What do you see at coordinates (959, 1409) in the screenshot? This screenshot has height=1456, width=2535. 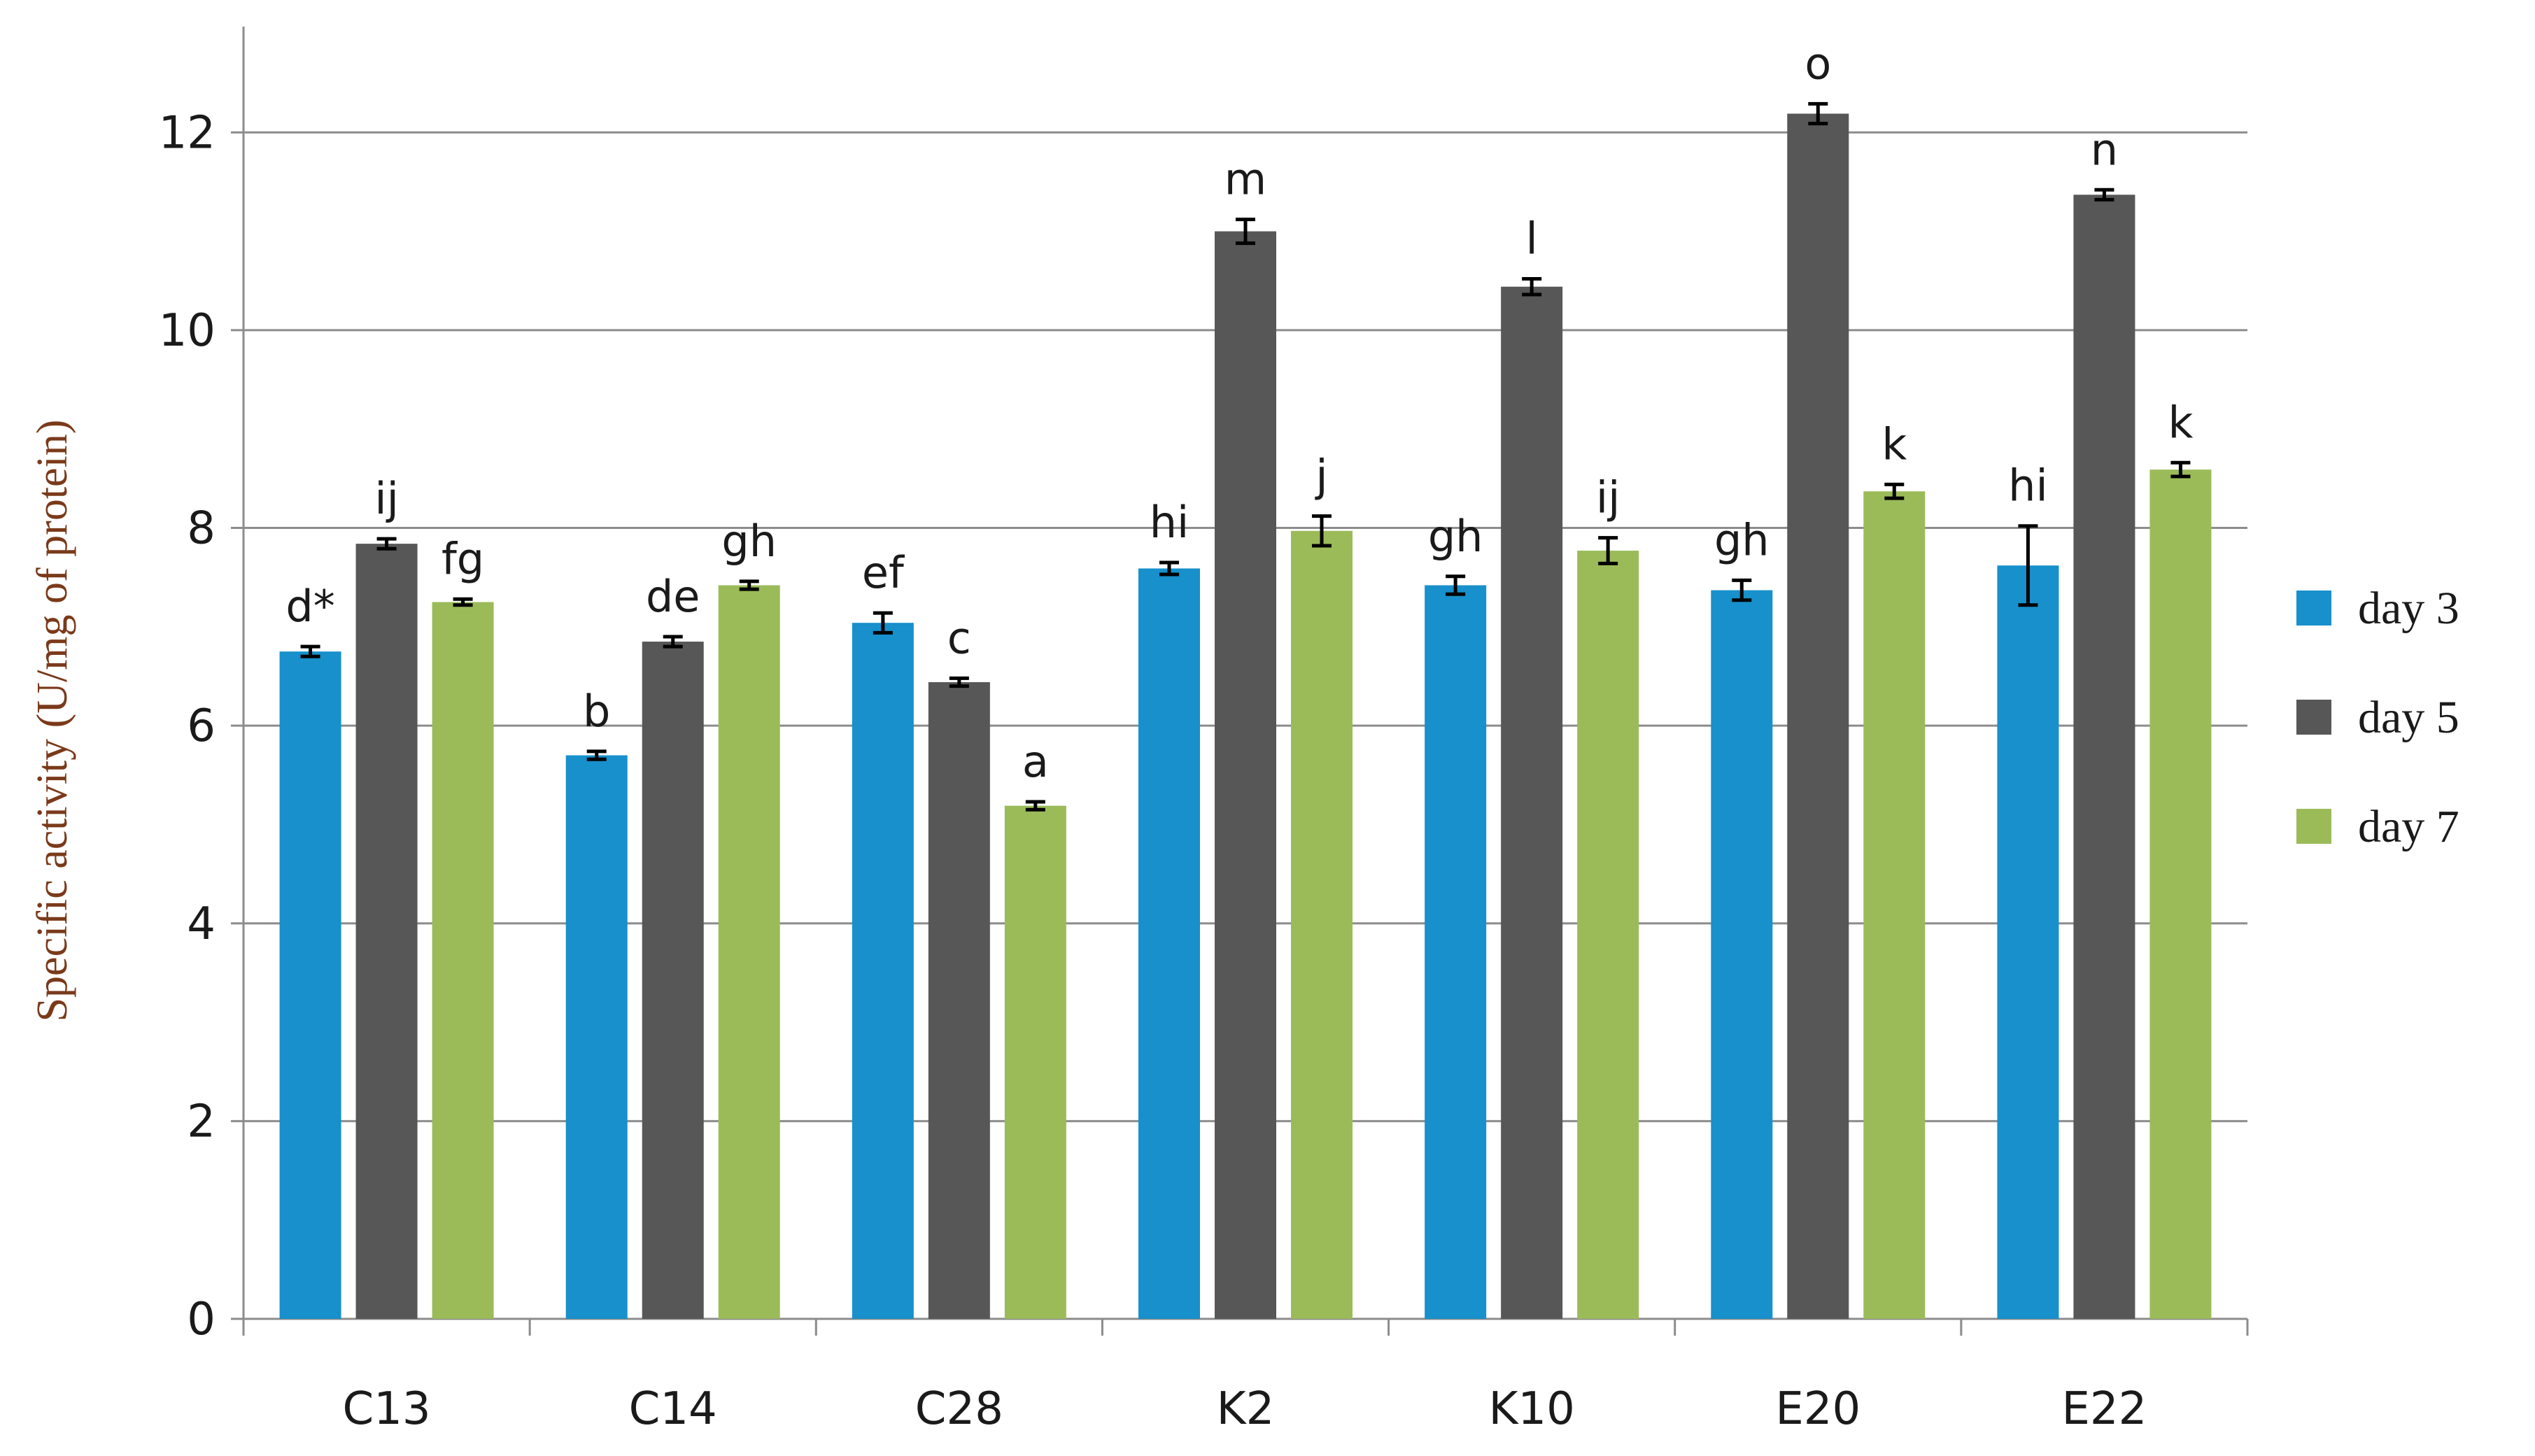 I see `x-tick-label: C28` at bounding box center [959, 1409].